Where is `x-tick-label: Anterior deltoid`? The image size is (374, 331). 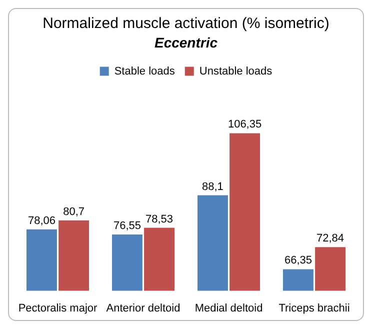 x-tick-label: Anterior deltoid is located at coordinates (143, 308).